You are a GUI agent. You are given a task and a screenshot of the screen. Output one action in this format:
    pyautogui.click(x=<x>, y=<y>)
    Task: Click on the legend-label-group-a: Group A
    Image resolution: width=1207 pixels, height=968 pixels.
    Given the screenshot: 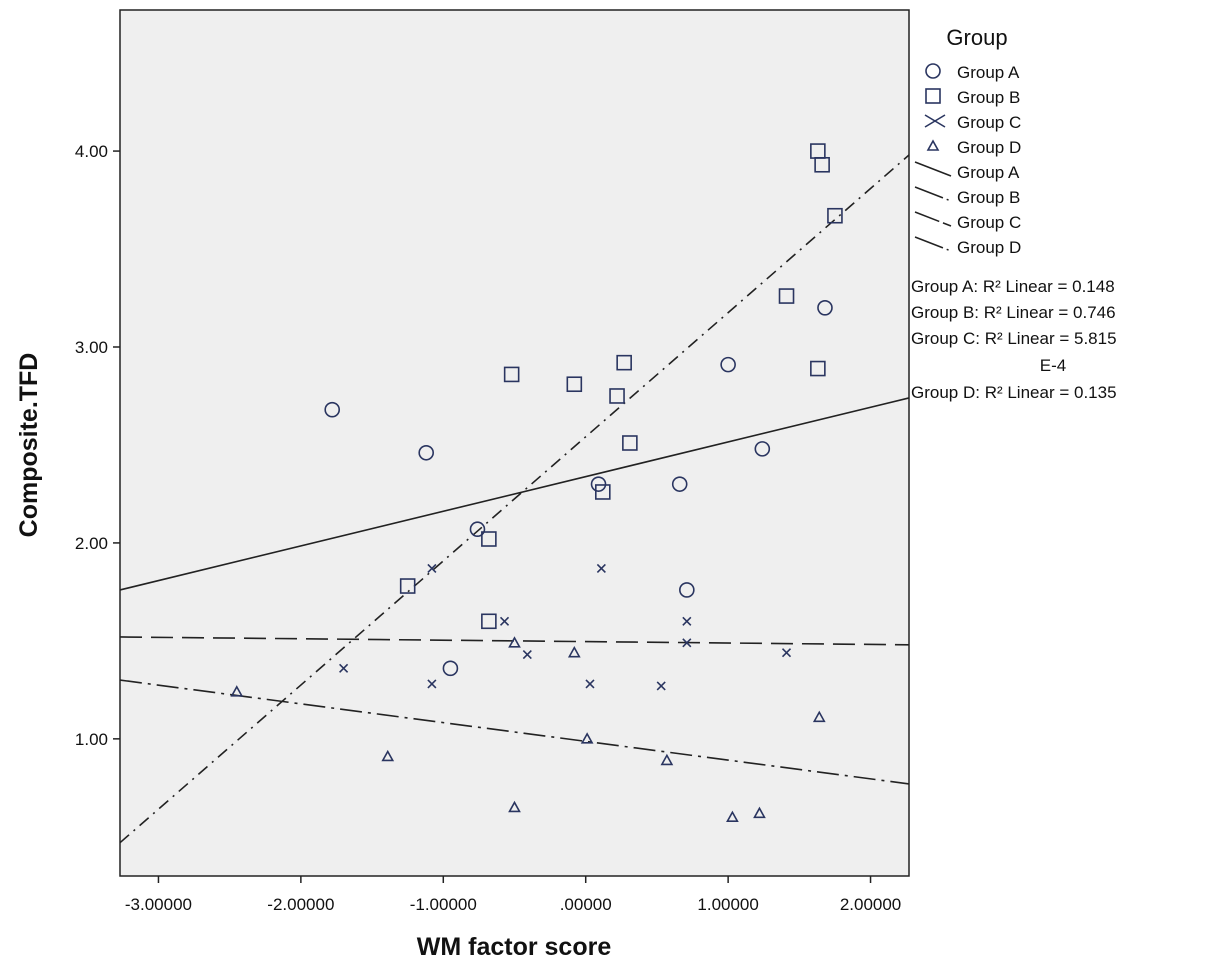 What is the action you would take?
    pyautogui.click(x=988, y=72)
    